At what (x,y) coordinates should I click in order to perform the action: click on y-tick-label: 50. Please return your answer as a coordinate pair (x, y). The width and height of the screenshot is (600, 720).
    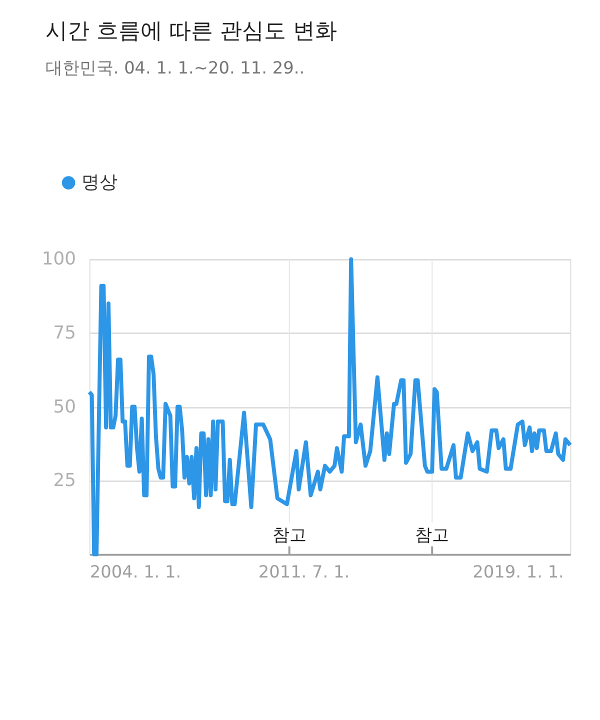
    Looking at the image, I should click on (64, 407).